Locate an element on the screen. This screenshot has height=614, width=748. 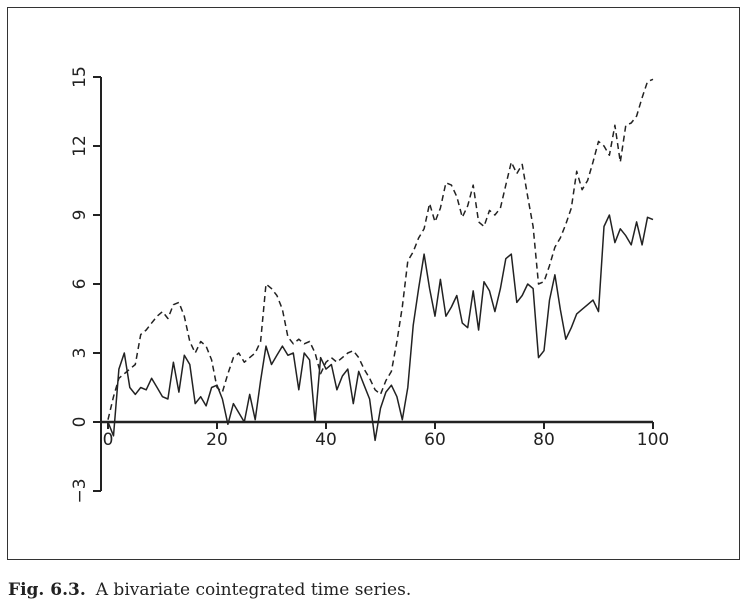
x-tick-label: 100 is located at coordinates (653, 440).